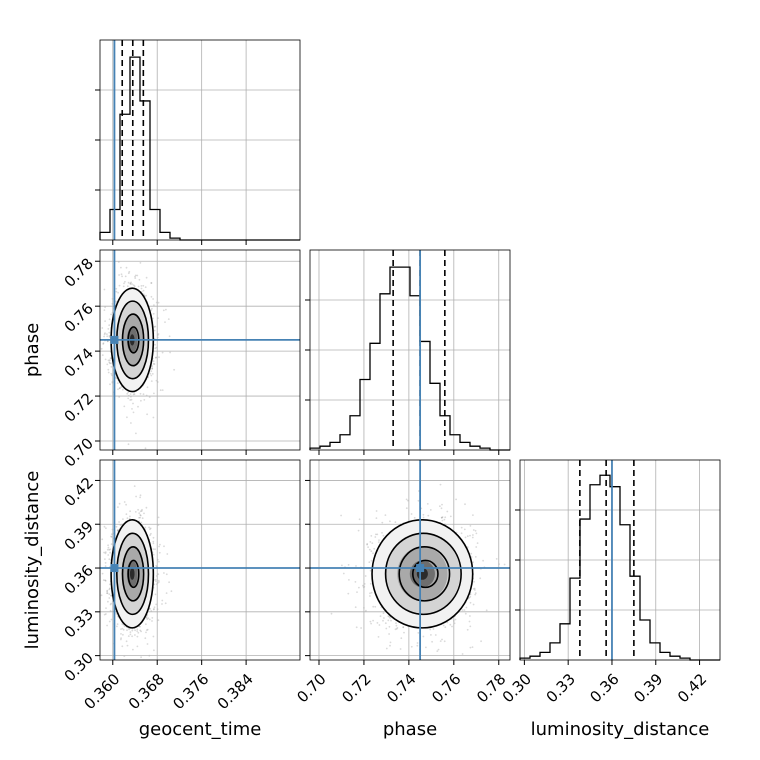  What do you see at coordinates (114, 568) in the screenshot?
I see `truth-marker` at bounding box center [114, 568].